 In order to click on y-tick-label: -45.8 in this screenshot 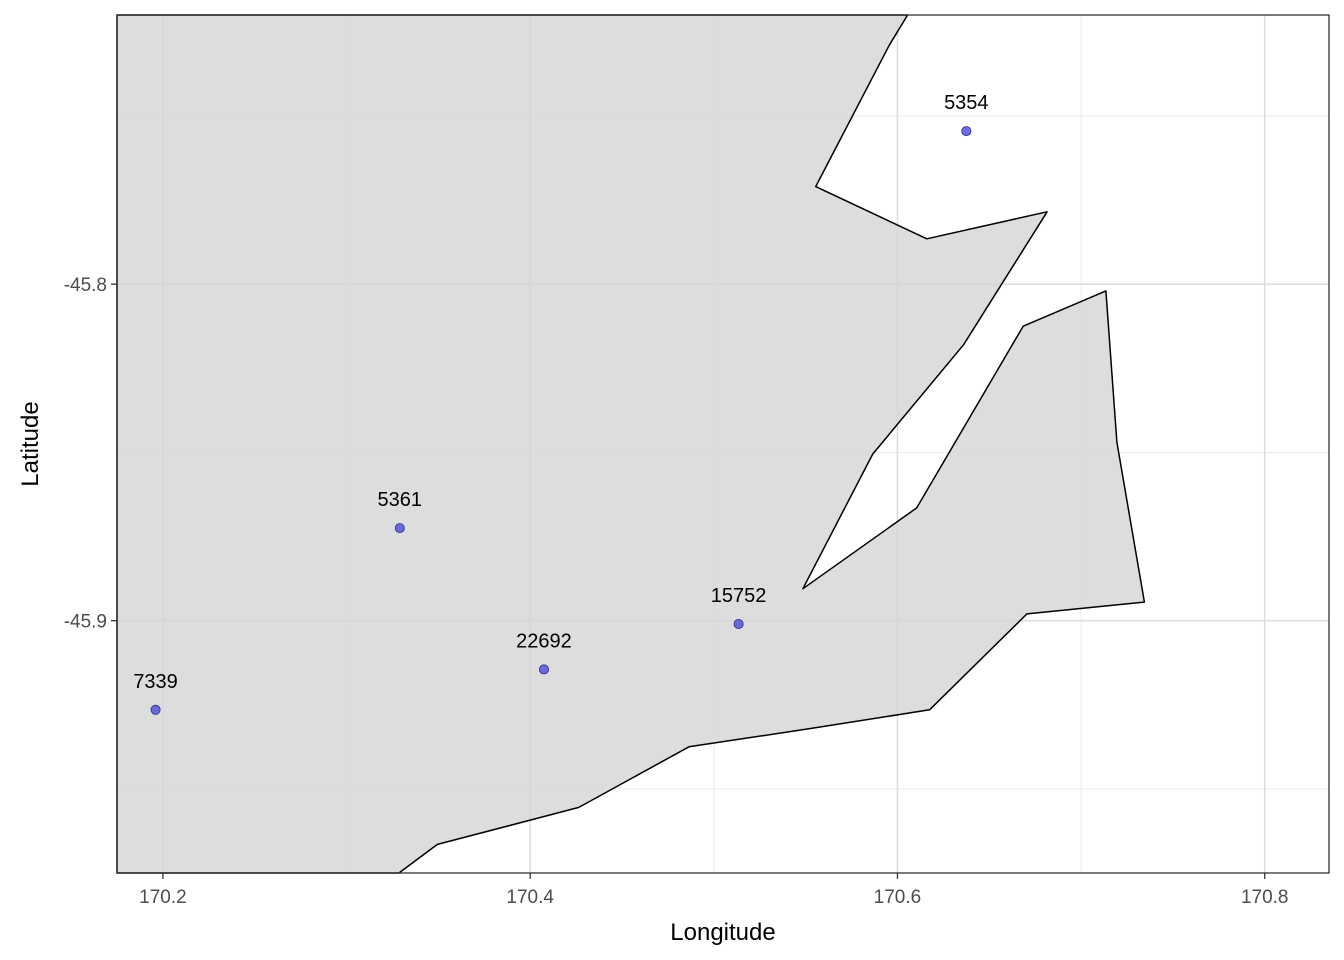, I will do `click(85, 285)`.